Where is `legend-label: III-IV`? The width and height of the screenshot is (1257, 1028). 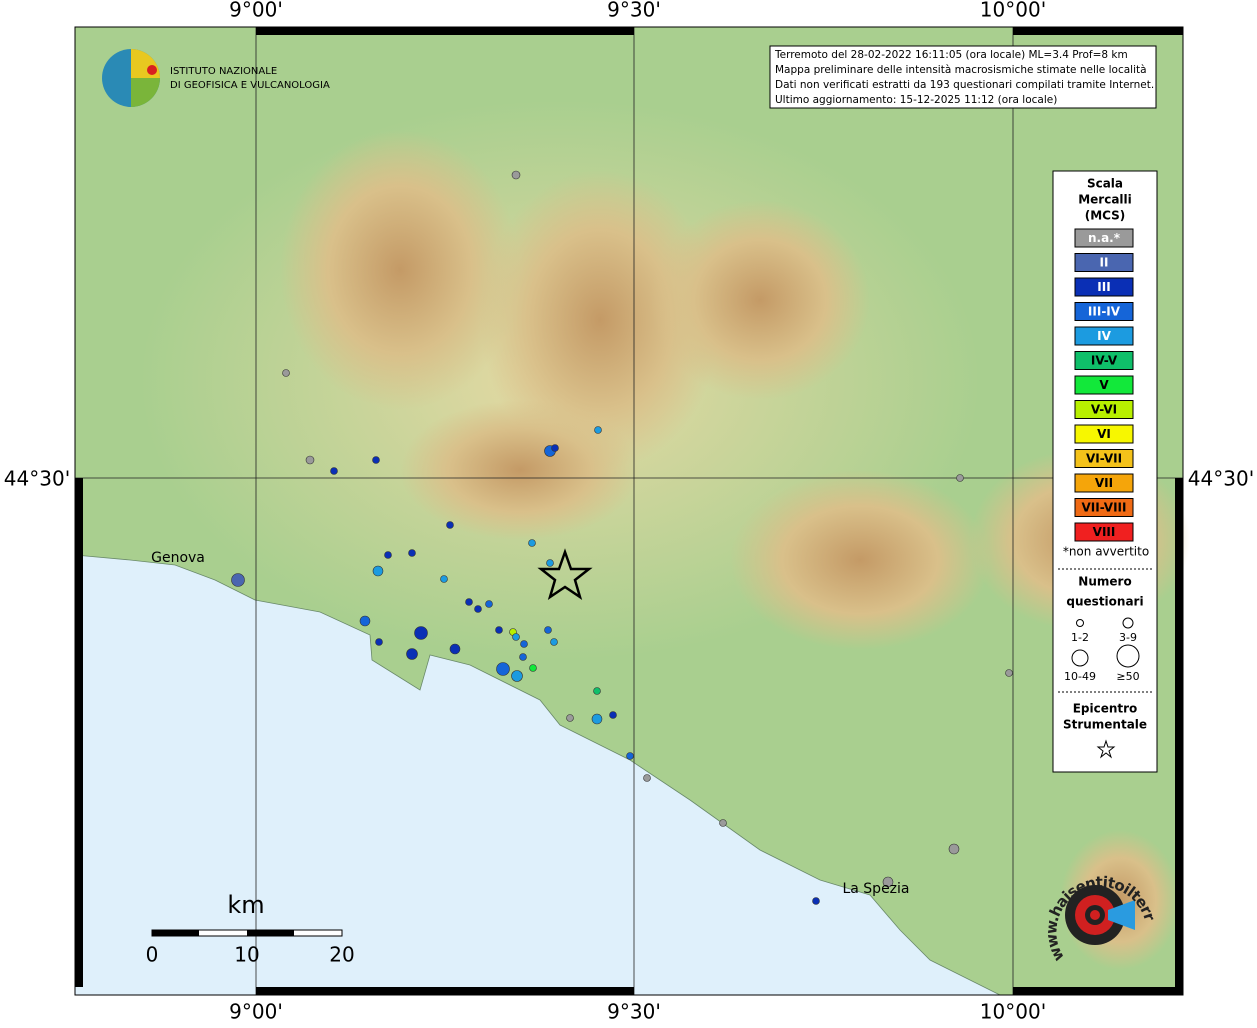 legend-label: III-IV is located at coordinates (1104, 312).